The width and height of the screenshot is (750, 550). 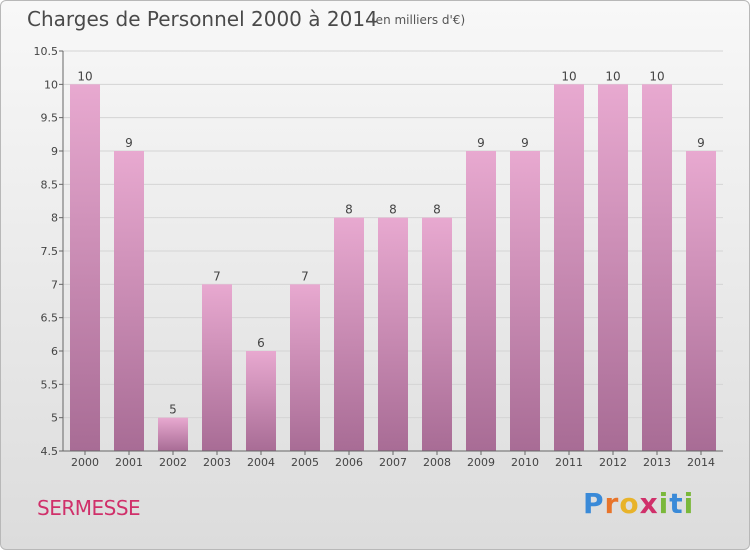 What do you see at coordinates (54, 418) in the screenshot?
I see `y-tick-label: 5` at bounding box center [54, 418].